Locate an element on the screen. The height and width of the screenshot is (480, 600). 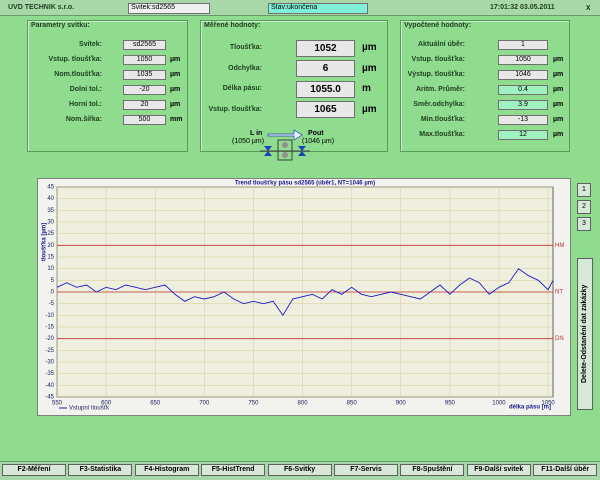
field-value: 3.9 is located at coordinates (523, 105).